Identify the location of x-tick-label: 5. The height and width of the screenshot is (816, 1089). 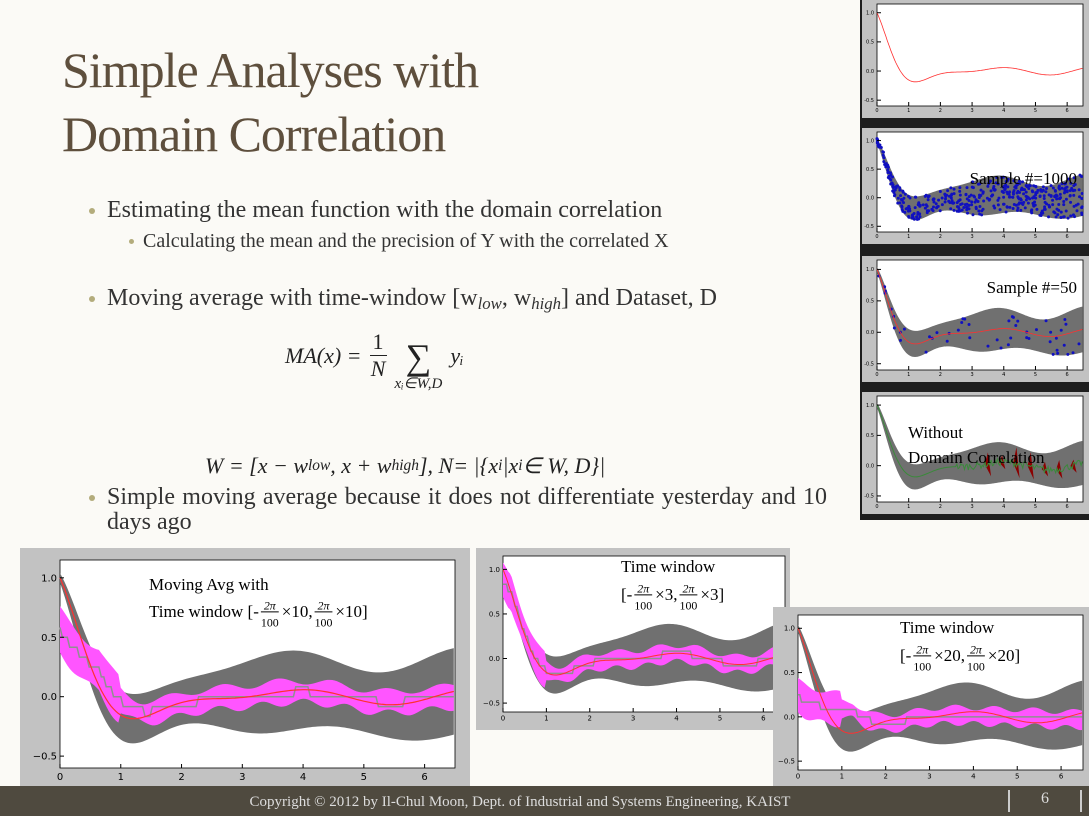
(1035, 507).